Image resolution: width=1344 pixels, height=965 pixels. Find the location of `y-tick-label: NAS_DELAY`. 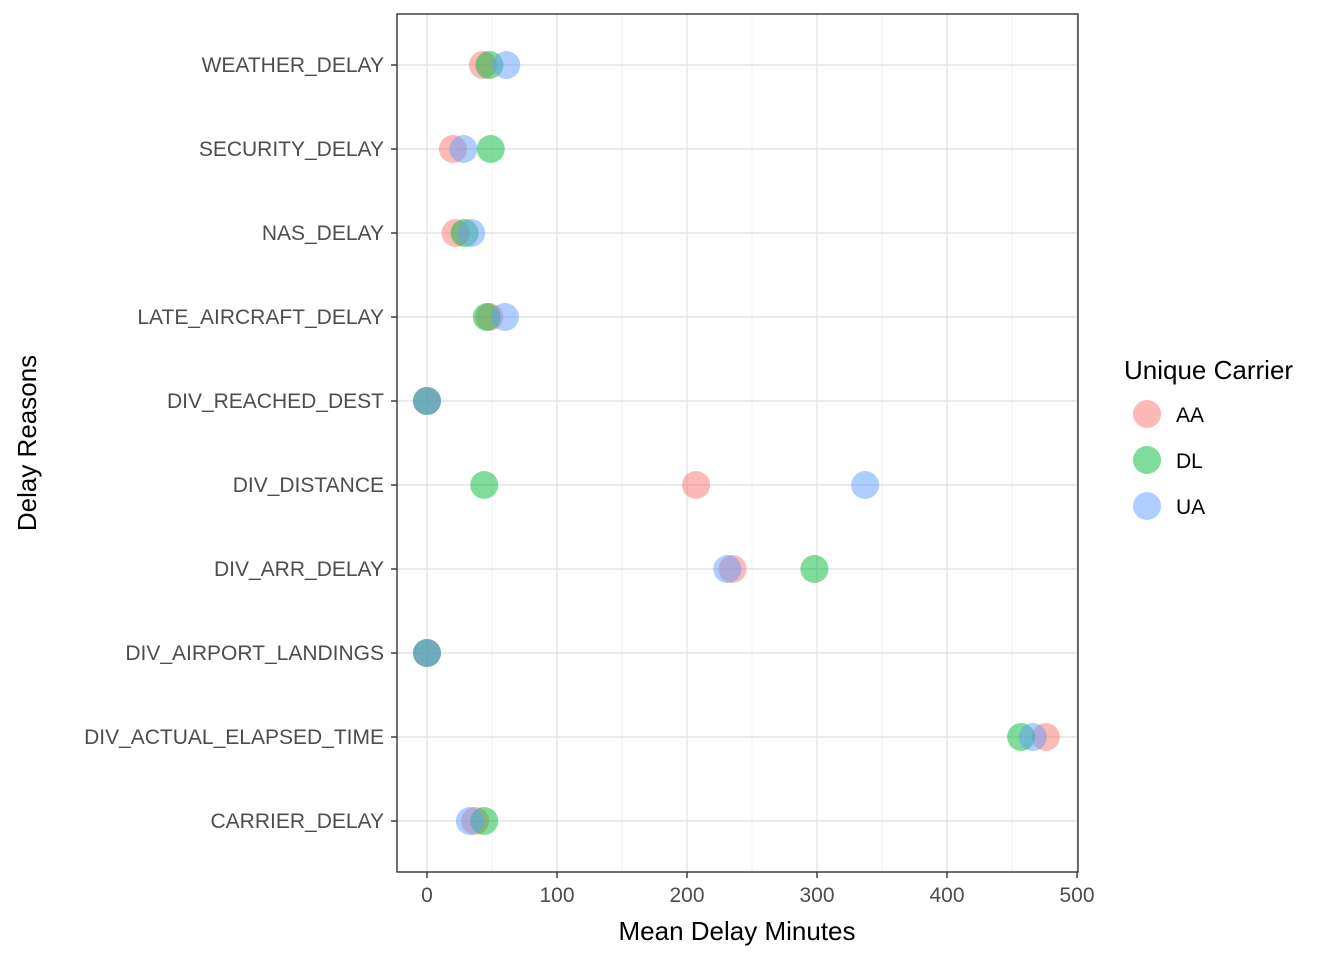

y-tick-label: NAS_DELAY is located at coordinates (323, 233).